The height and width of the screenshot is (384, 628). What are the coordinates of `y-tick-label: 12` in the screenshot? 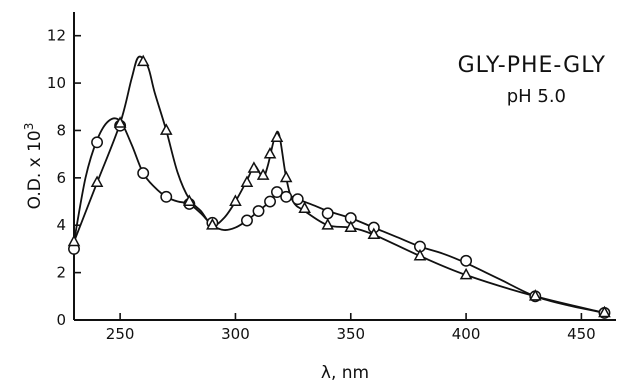 It's located at (56, 36).